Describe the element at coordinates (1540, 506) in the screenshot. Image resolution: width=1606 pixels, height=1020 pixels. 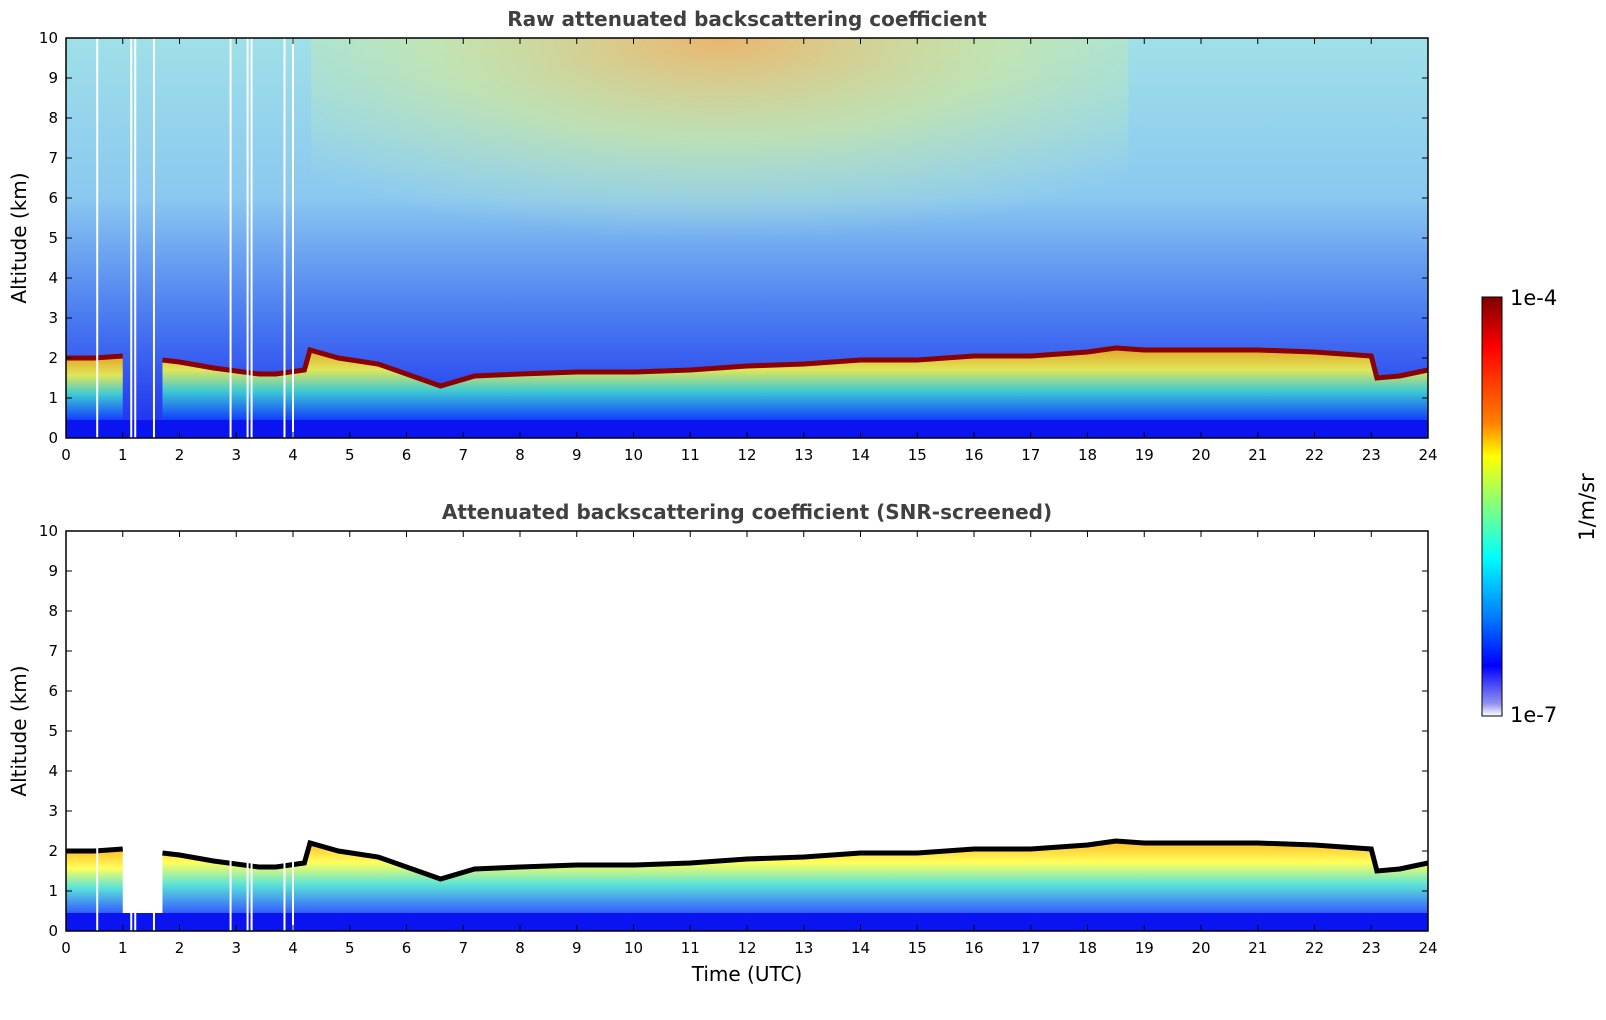
I see `colorbar: 1e-4 1e-7 1/m/sr` at that location.